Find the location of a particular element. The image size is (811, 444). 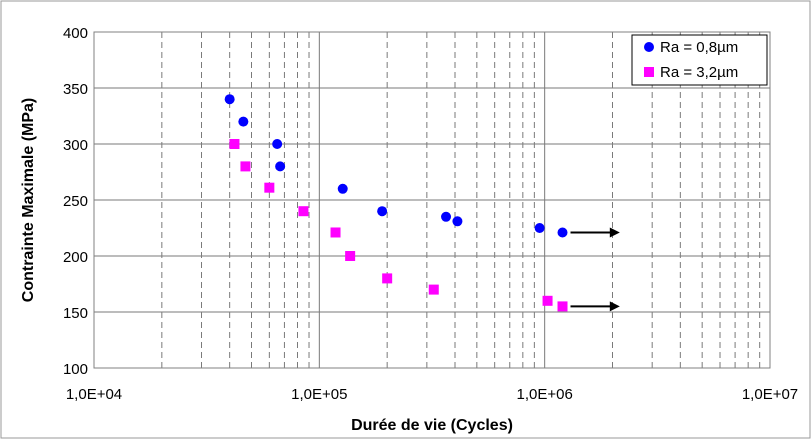

x-tick-label: 1,0E+07 is located at coordinates (770, 394).